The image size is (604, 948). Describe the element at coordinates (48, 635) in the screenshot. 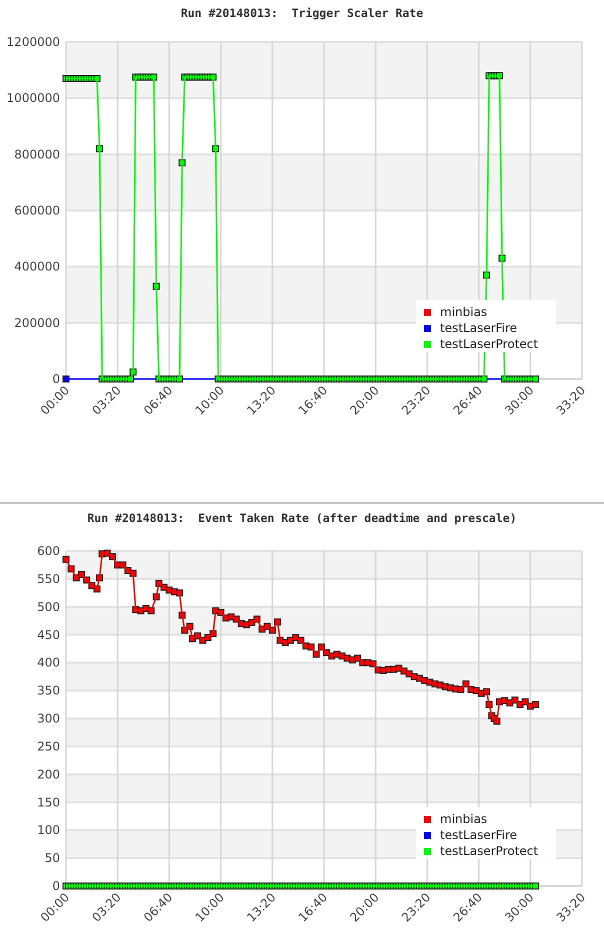

I see `y-tick-label: 450` at that location.